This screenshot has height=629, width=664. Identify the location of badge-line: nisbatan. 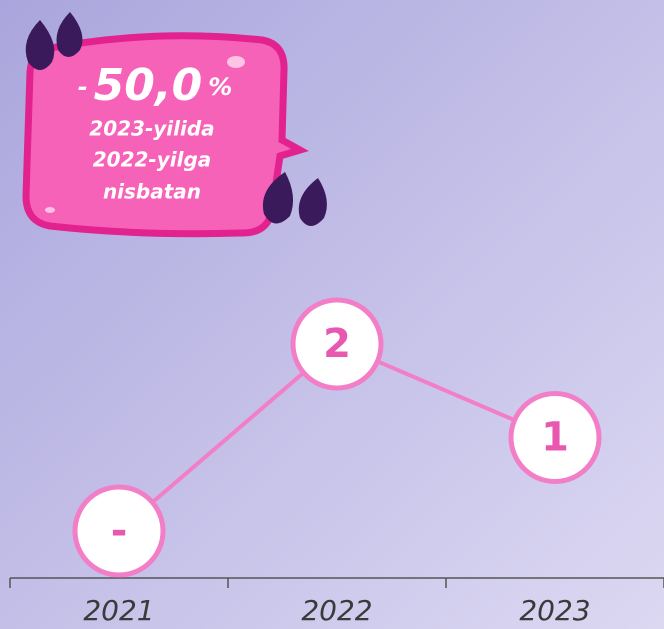
(152, 192).